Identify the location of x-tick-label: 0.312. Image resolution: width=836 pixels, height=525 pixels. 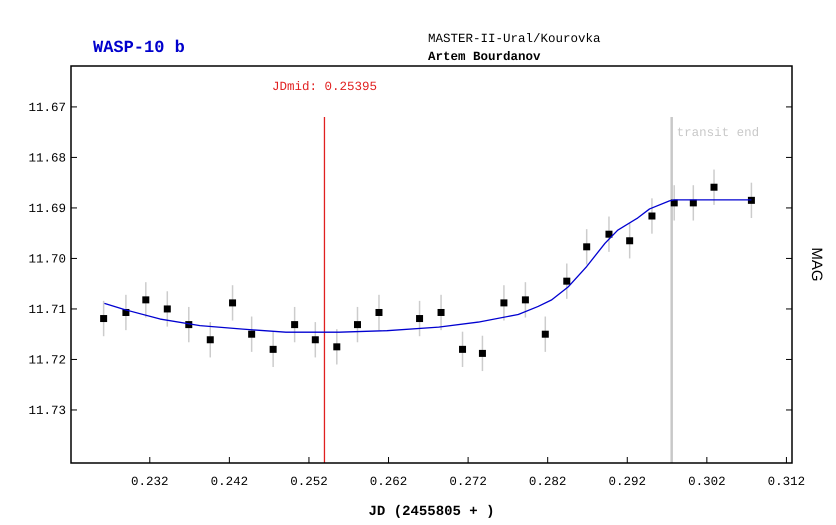
(787, 482).